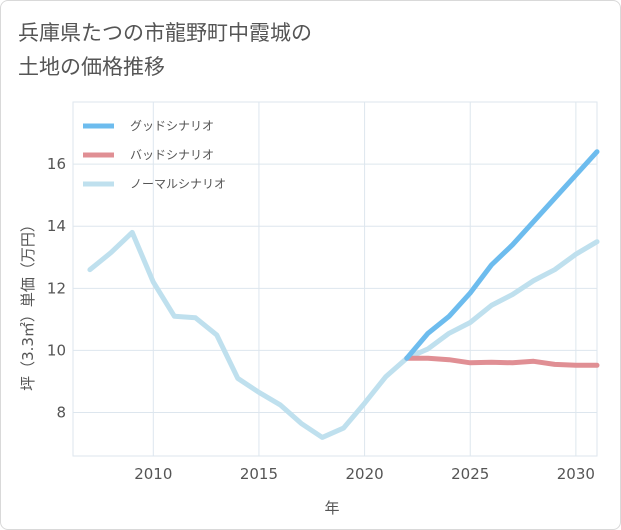 The height and width of the screenshot is (530, 621). Describe the element at coordinates (56, 350) in the screenshot. I see `y-tick-label: 10` at that location.